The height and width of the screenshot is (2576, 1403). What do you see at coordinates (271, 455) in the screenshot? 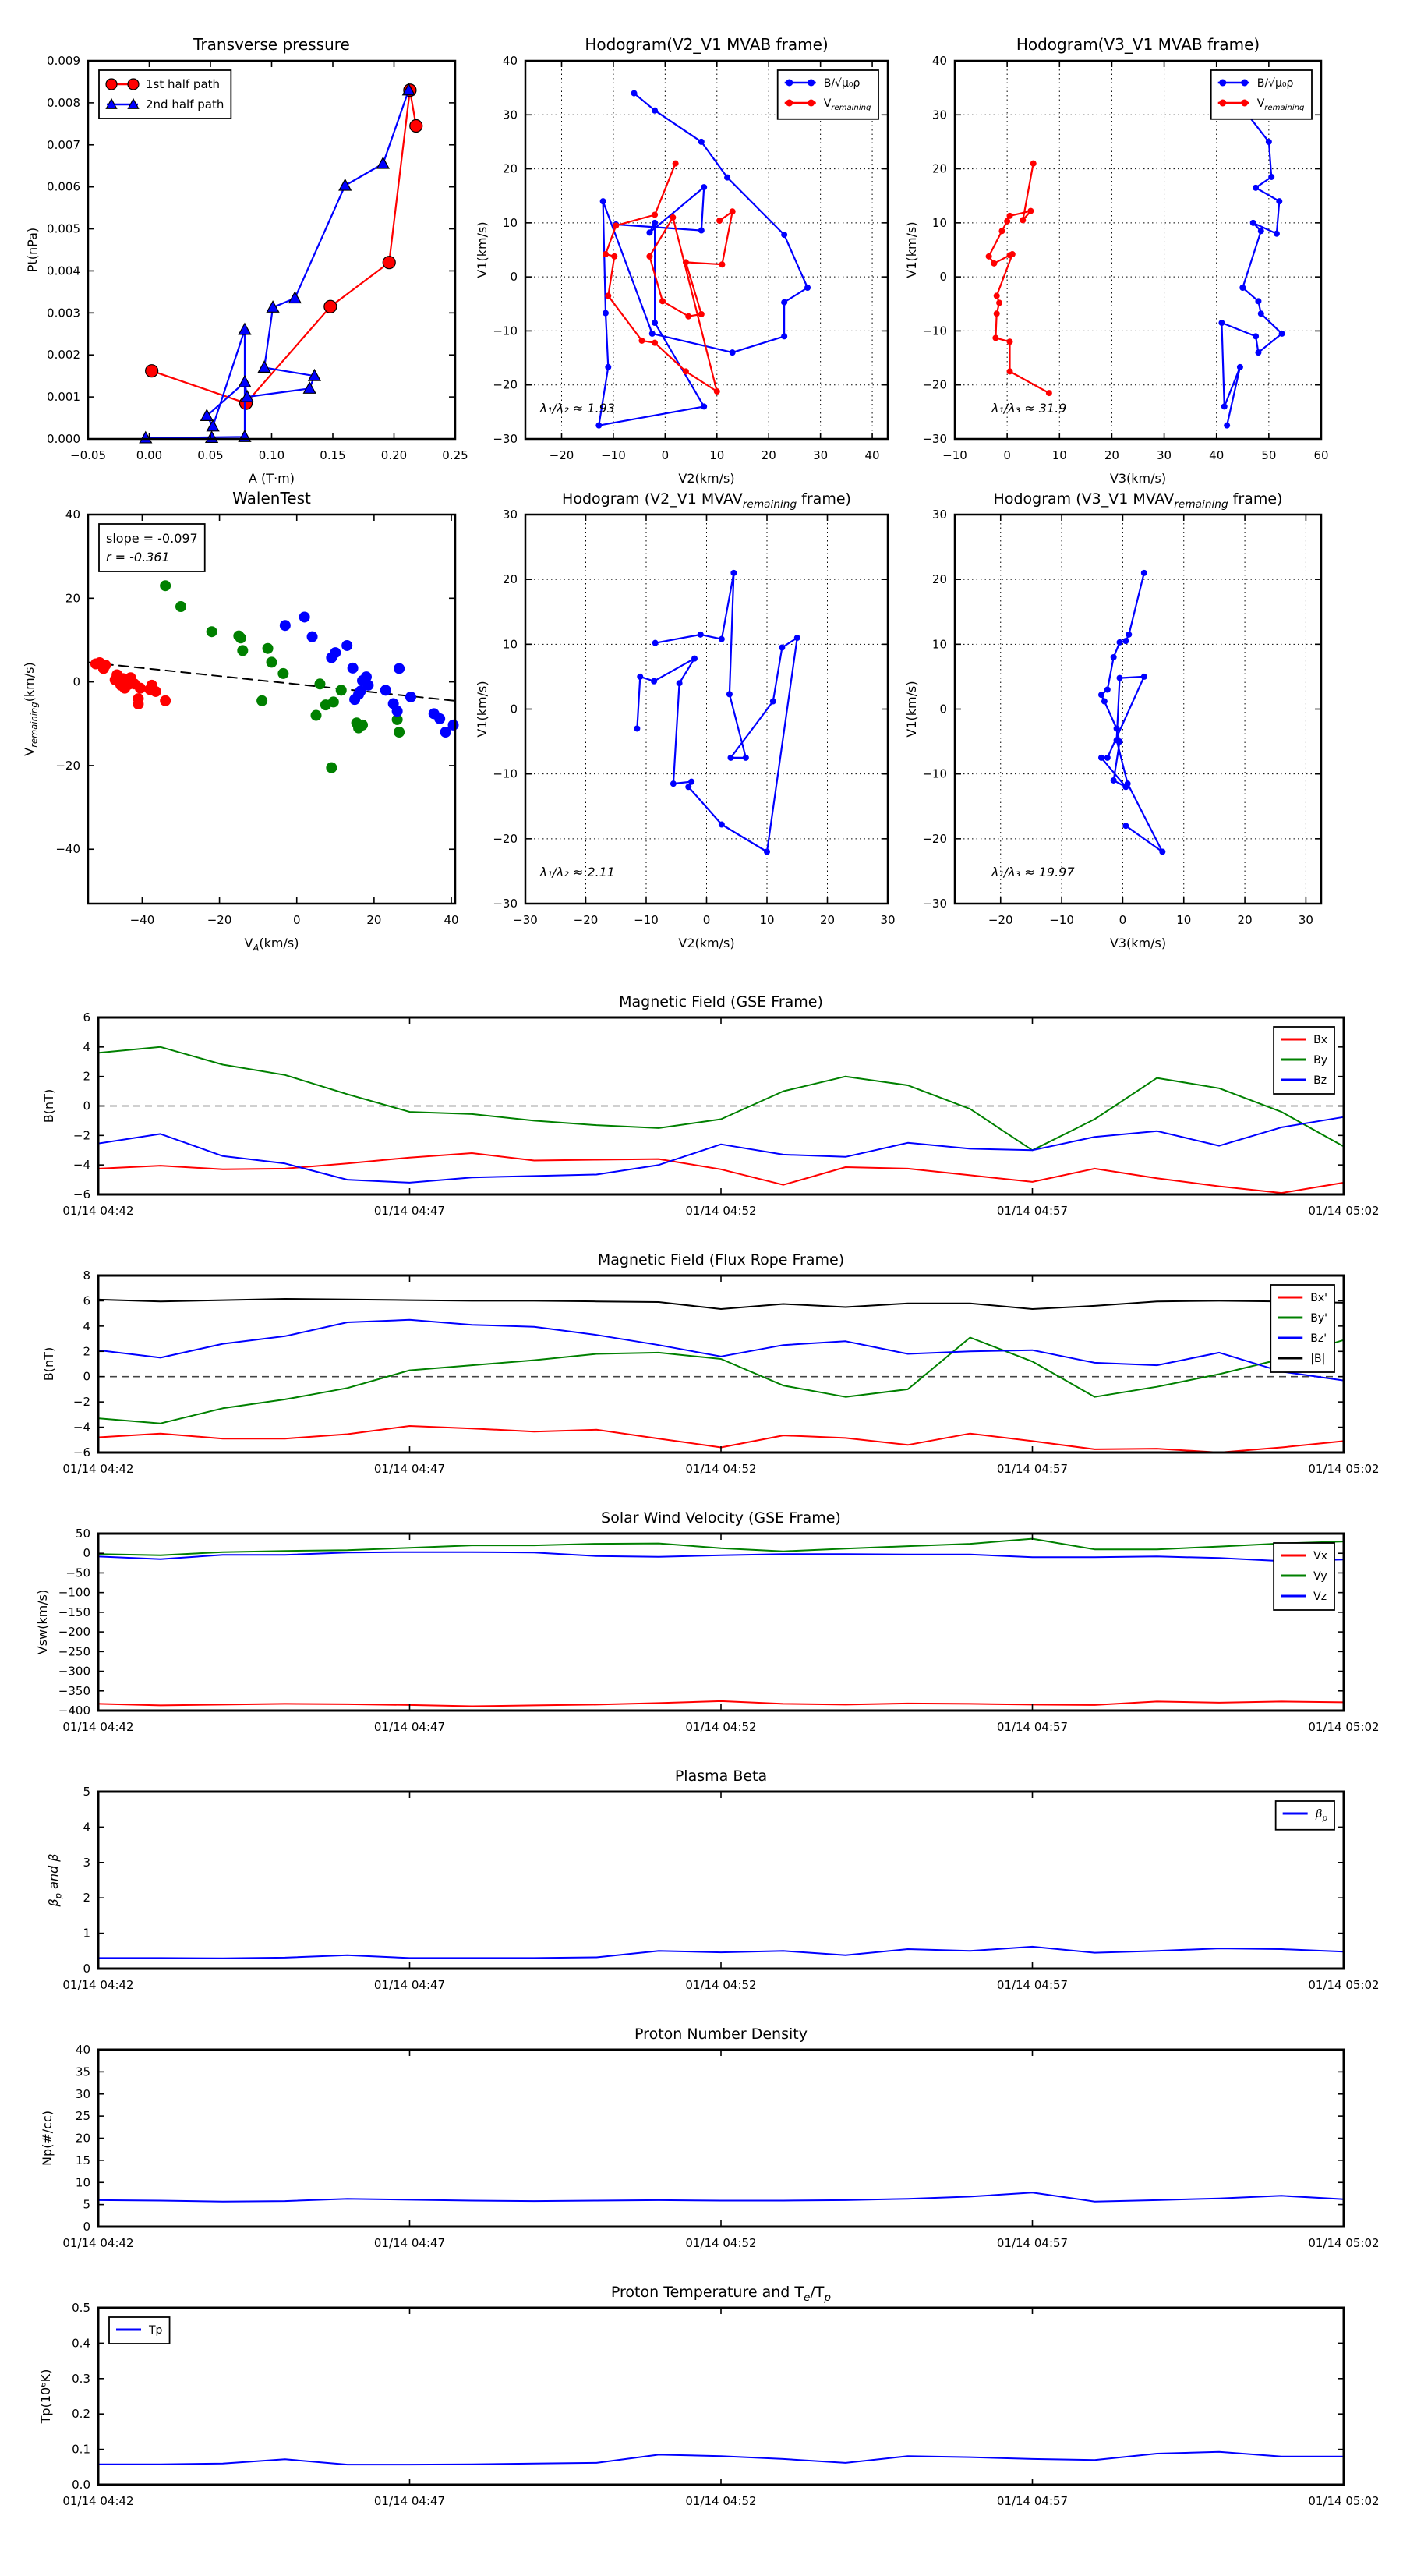
I see `x-tick-label: 0.10` at bounding box center [271, 455].